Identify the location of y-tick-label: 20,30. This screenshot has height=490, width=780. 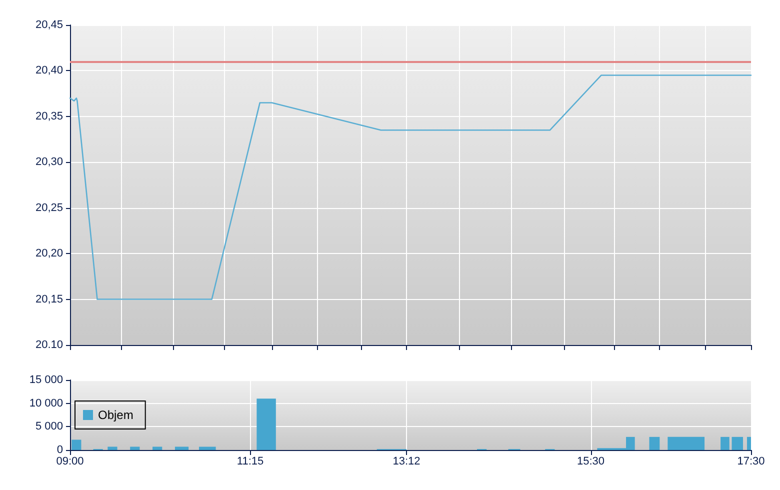
(49, 162).